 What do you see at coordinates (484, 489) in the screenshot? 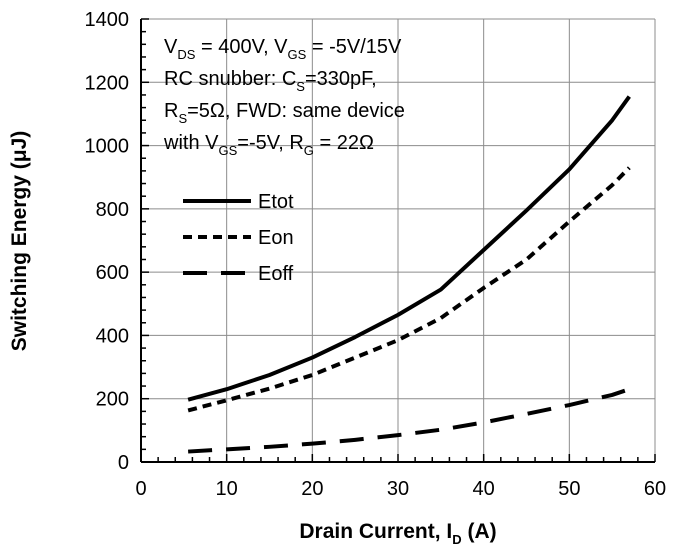
I see `x-tick-label: 40` at bounding box center [484, 489].